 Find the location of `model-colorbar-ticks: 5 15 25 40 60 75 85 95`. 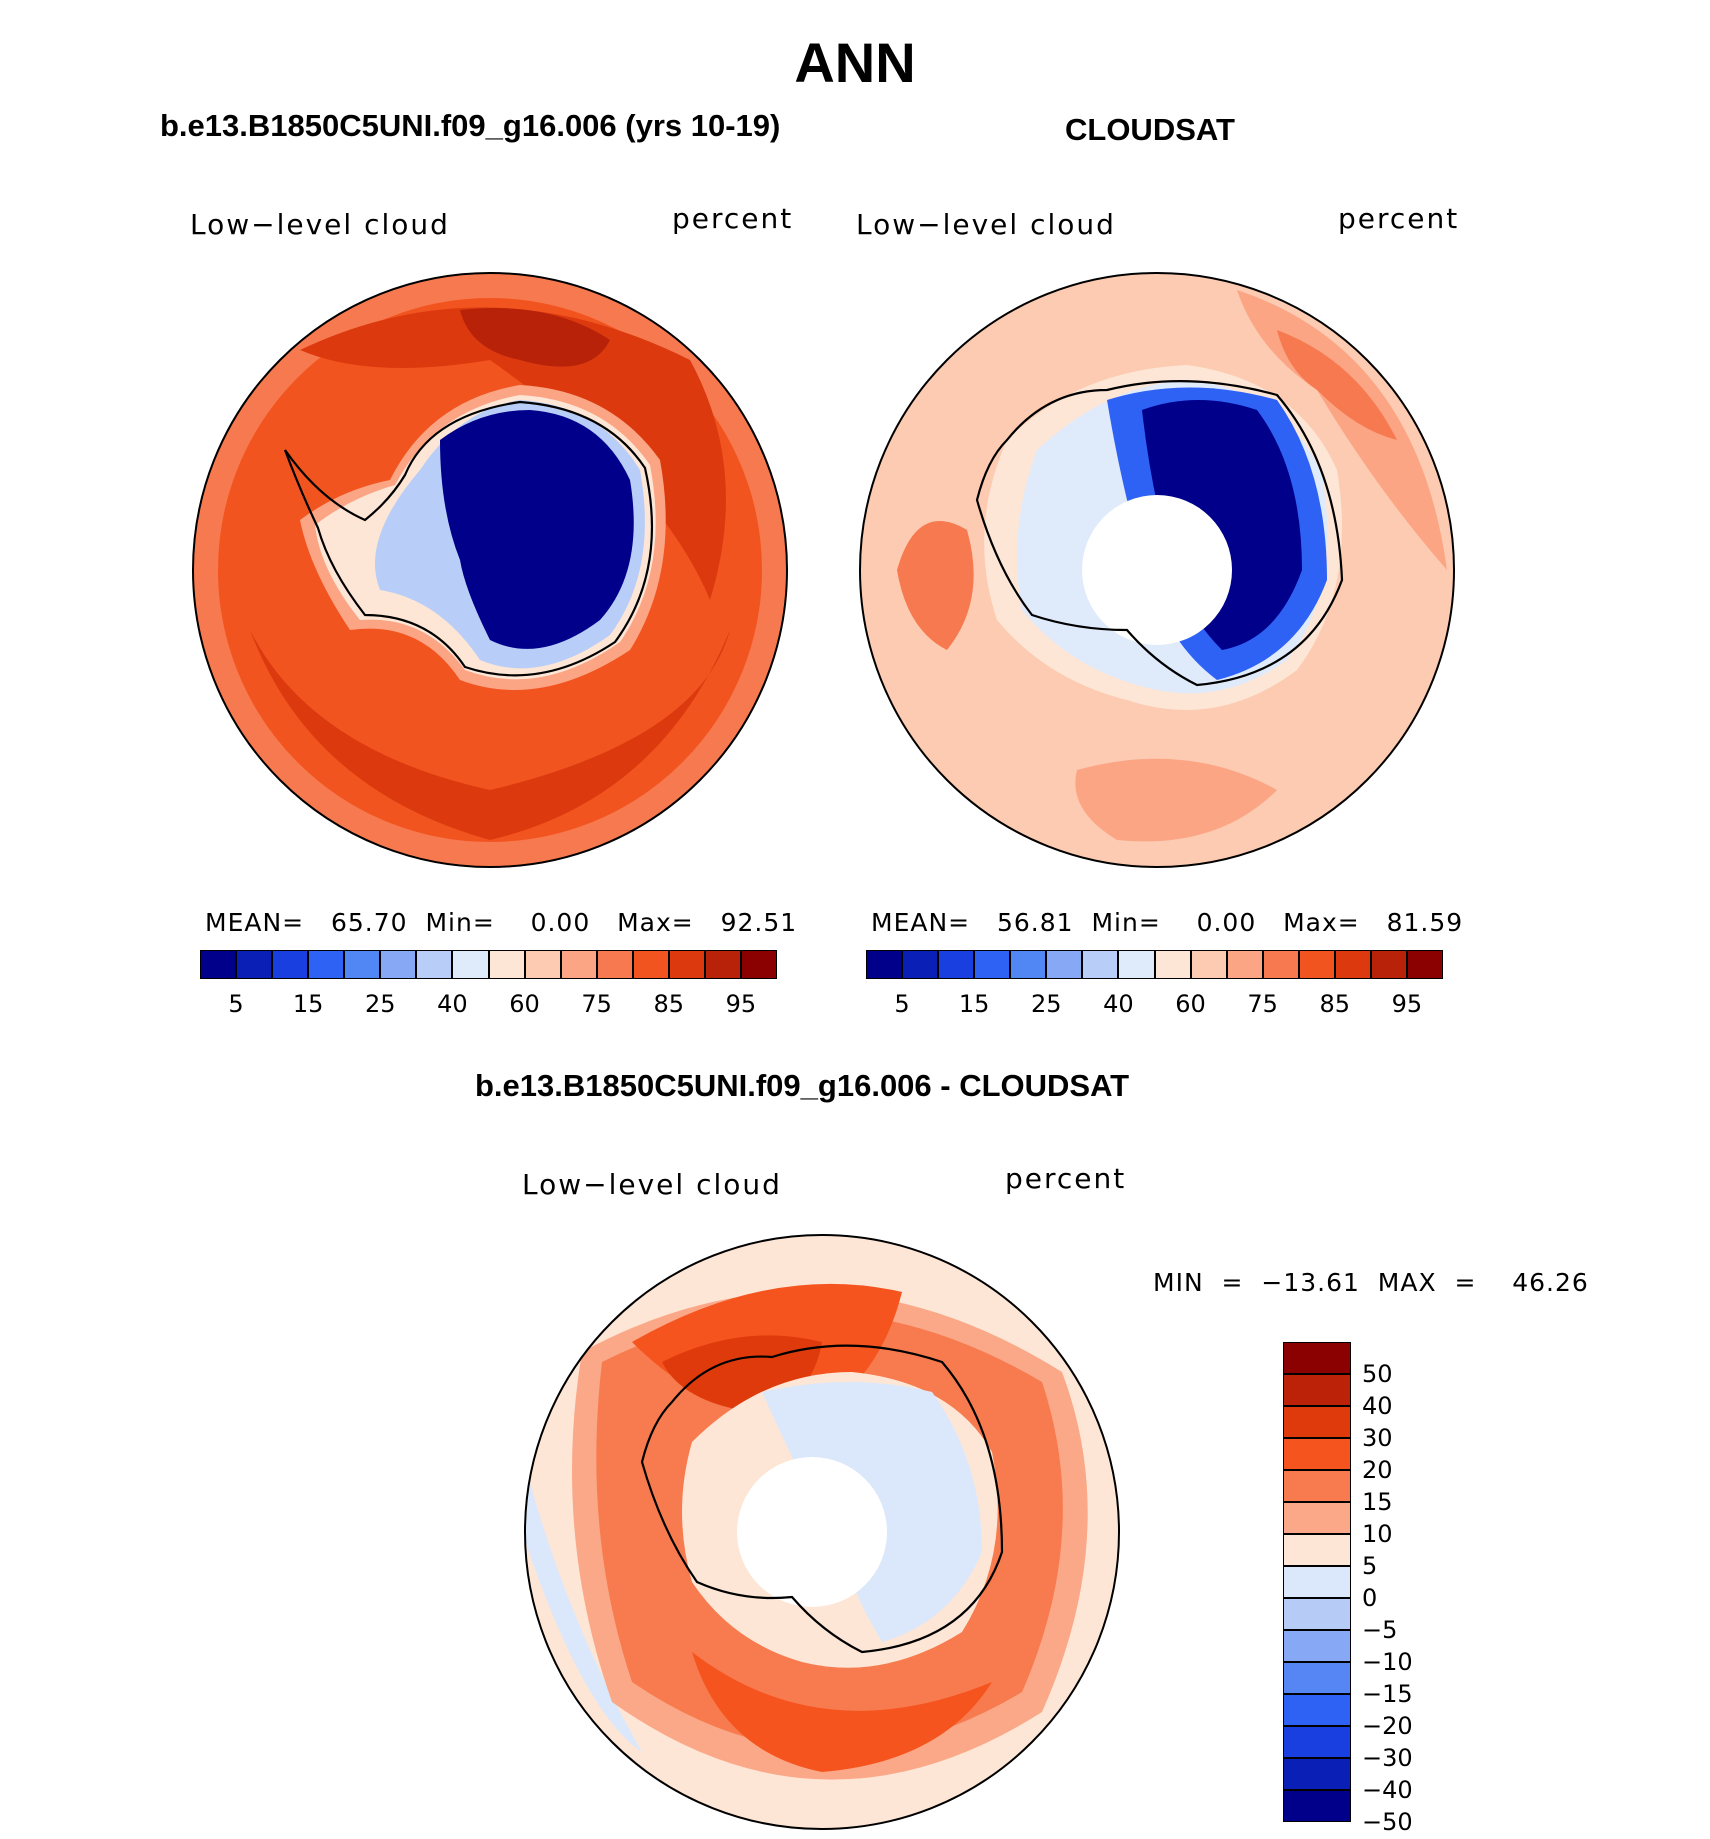

model-colorbar-ticks: 5 15 25 40 60 75 85 95 is located at coordinates (488, 1005).